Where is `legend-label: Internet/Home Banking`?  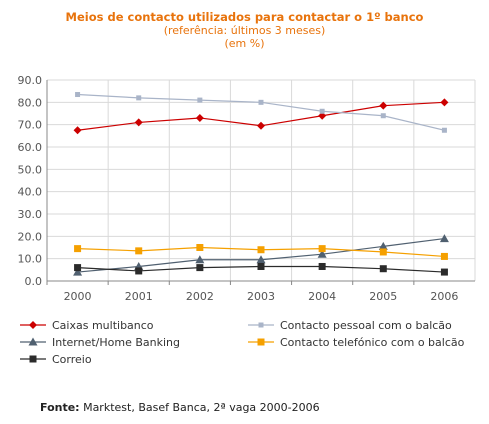
legend-label: Internet/Home Banking is located at coordinates (116, 342).